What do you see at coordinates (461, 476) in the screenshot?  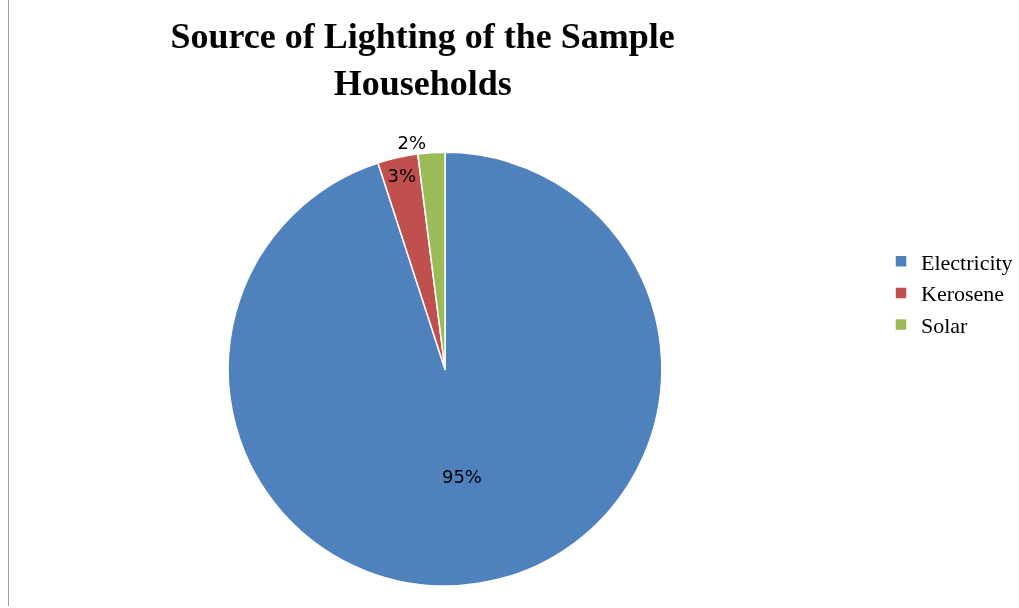 I see `data-label: 95%` at bounding box center [461, 476].